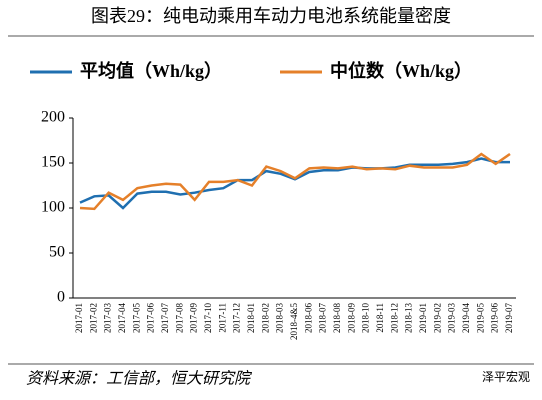 This screenshot has height=400, width=542. I want to click on x-tick-label: 2018-08, so click(337, 318).